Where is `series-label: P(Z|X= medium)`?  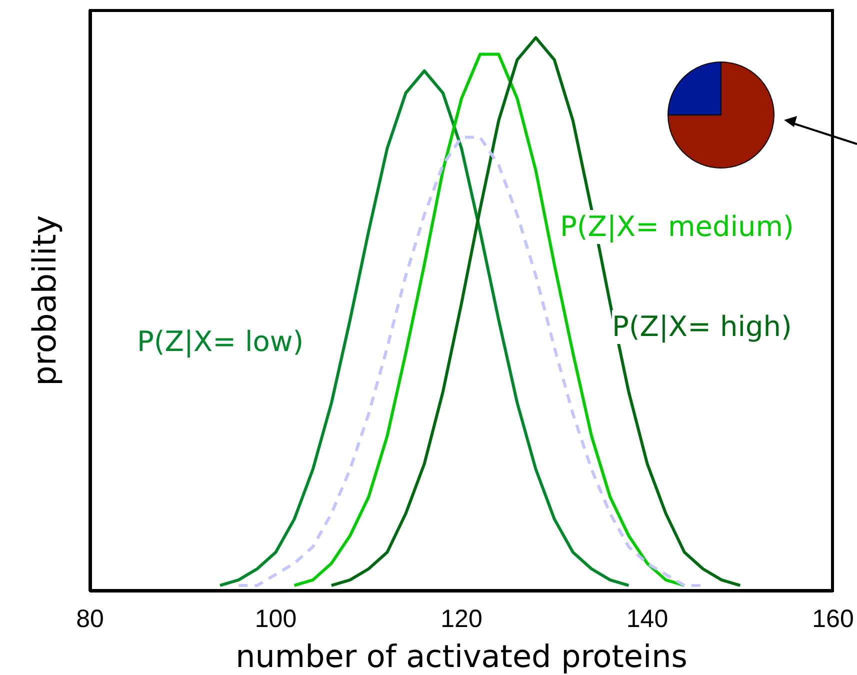 series-label: P(Z|X= medium) is located at coordinates (677, 227).